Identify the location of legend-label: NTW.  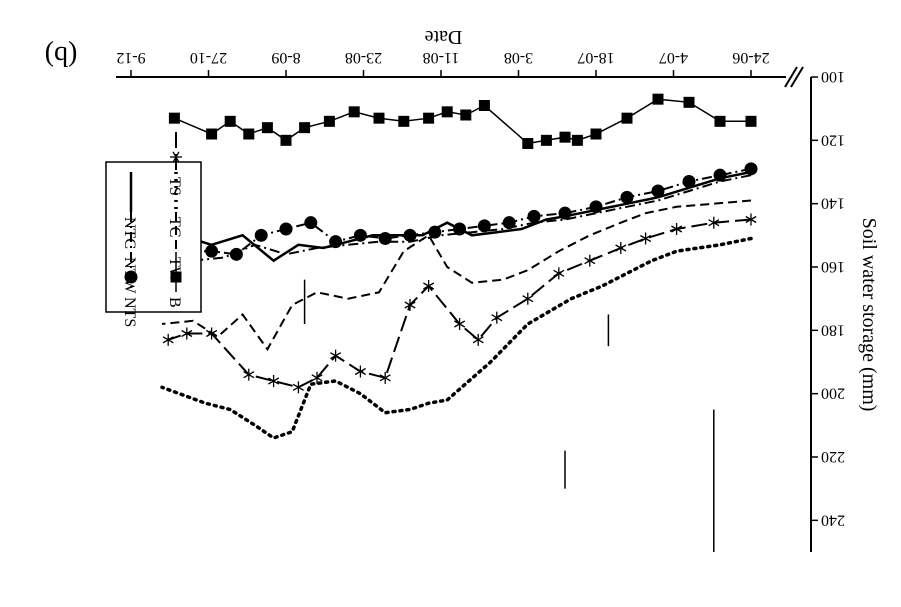
(129, 275).